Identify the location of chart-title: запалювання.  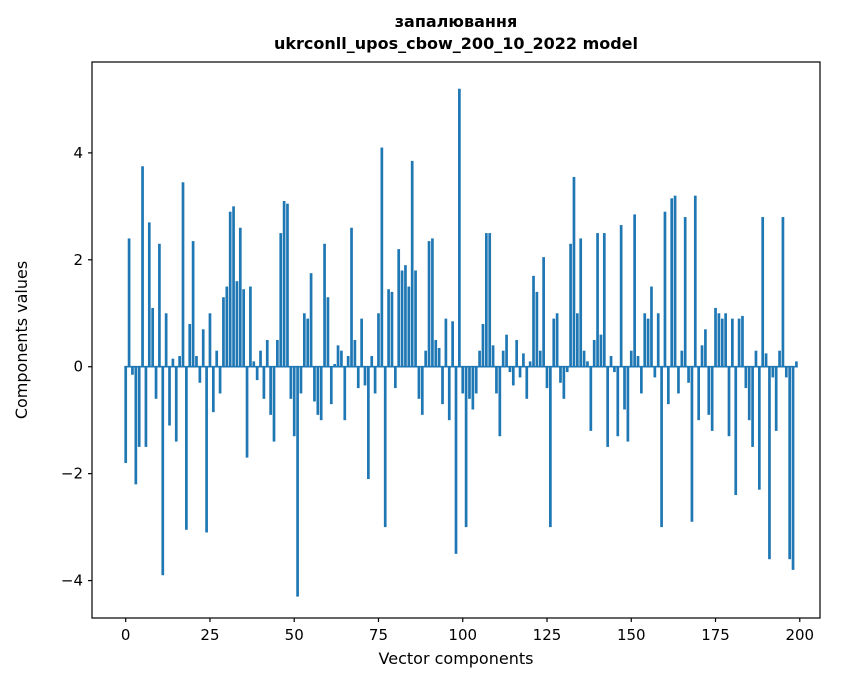
(456, 21).